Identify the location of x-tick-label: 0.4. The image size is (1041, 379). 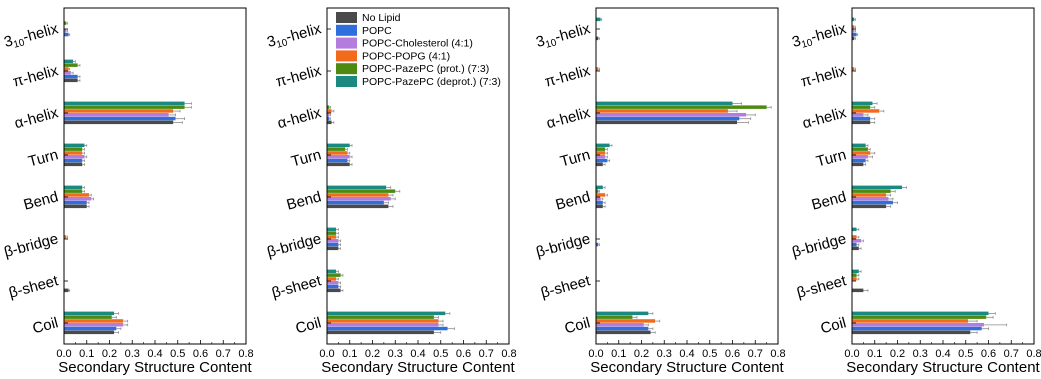
(686, 354).